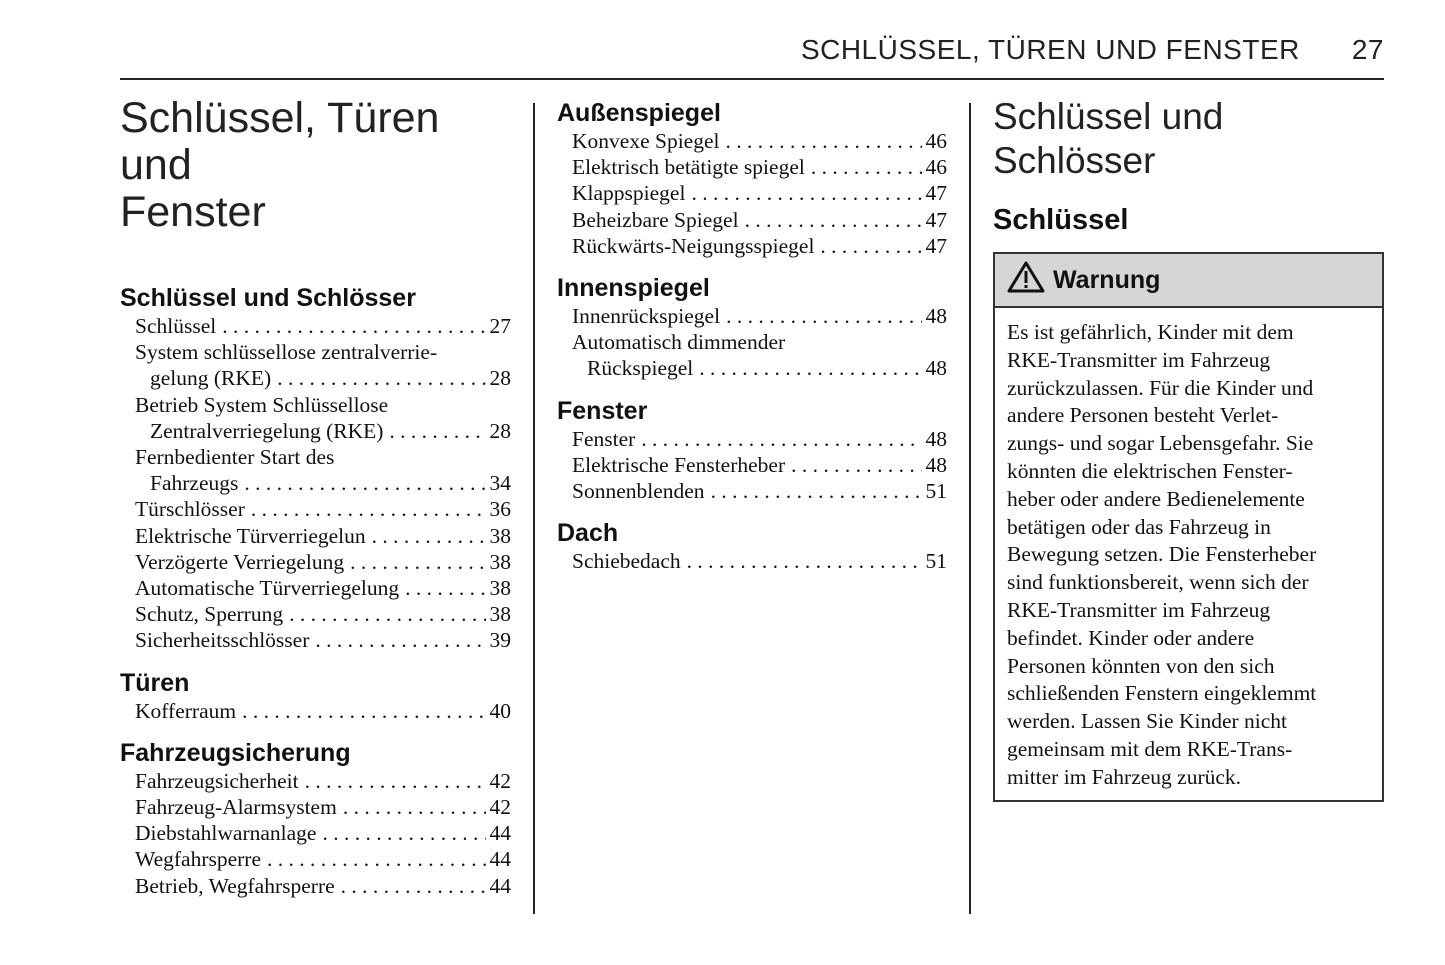 This screenshot has height=965, width=1445. What do you see at coordinates (639, 113) in the screenshot?
I see `toc-section-heading: Außenspiegel` at bounding box center [639, 113].